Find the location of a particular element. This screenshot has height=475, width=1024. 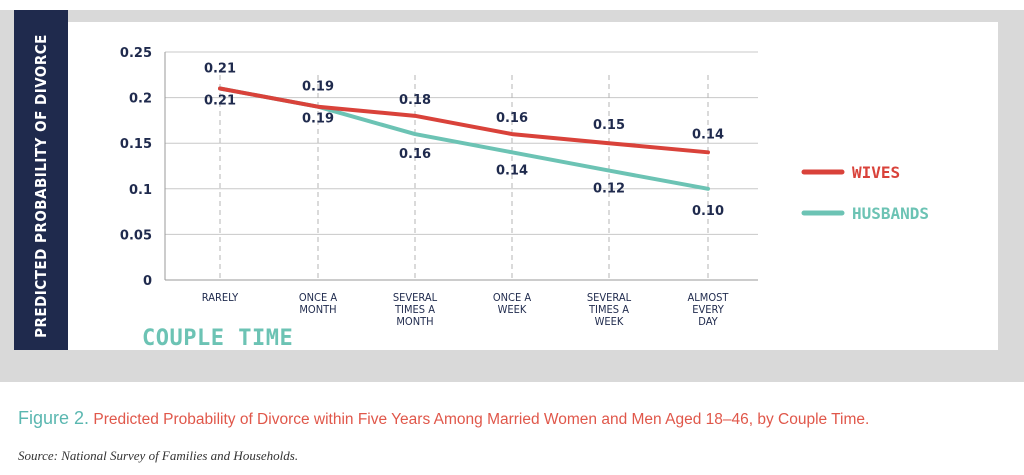

x-tick-label: SEVERAL TIMES A WEEK is located at coordinates (609, 309).